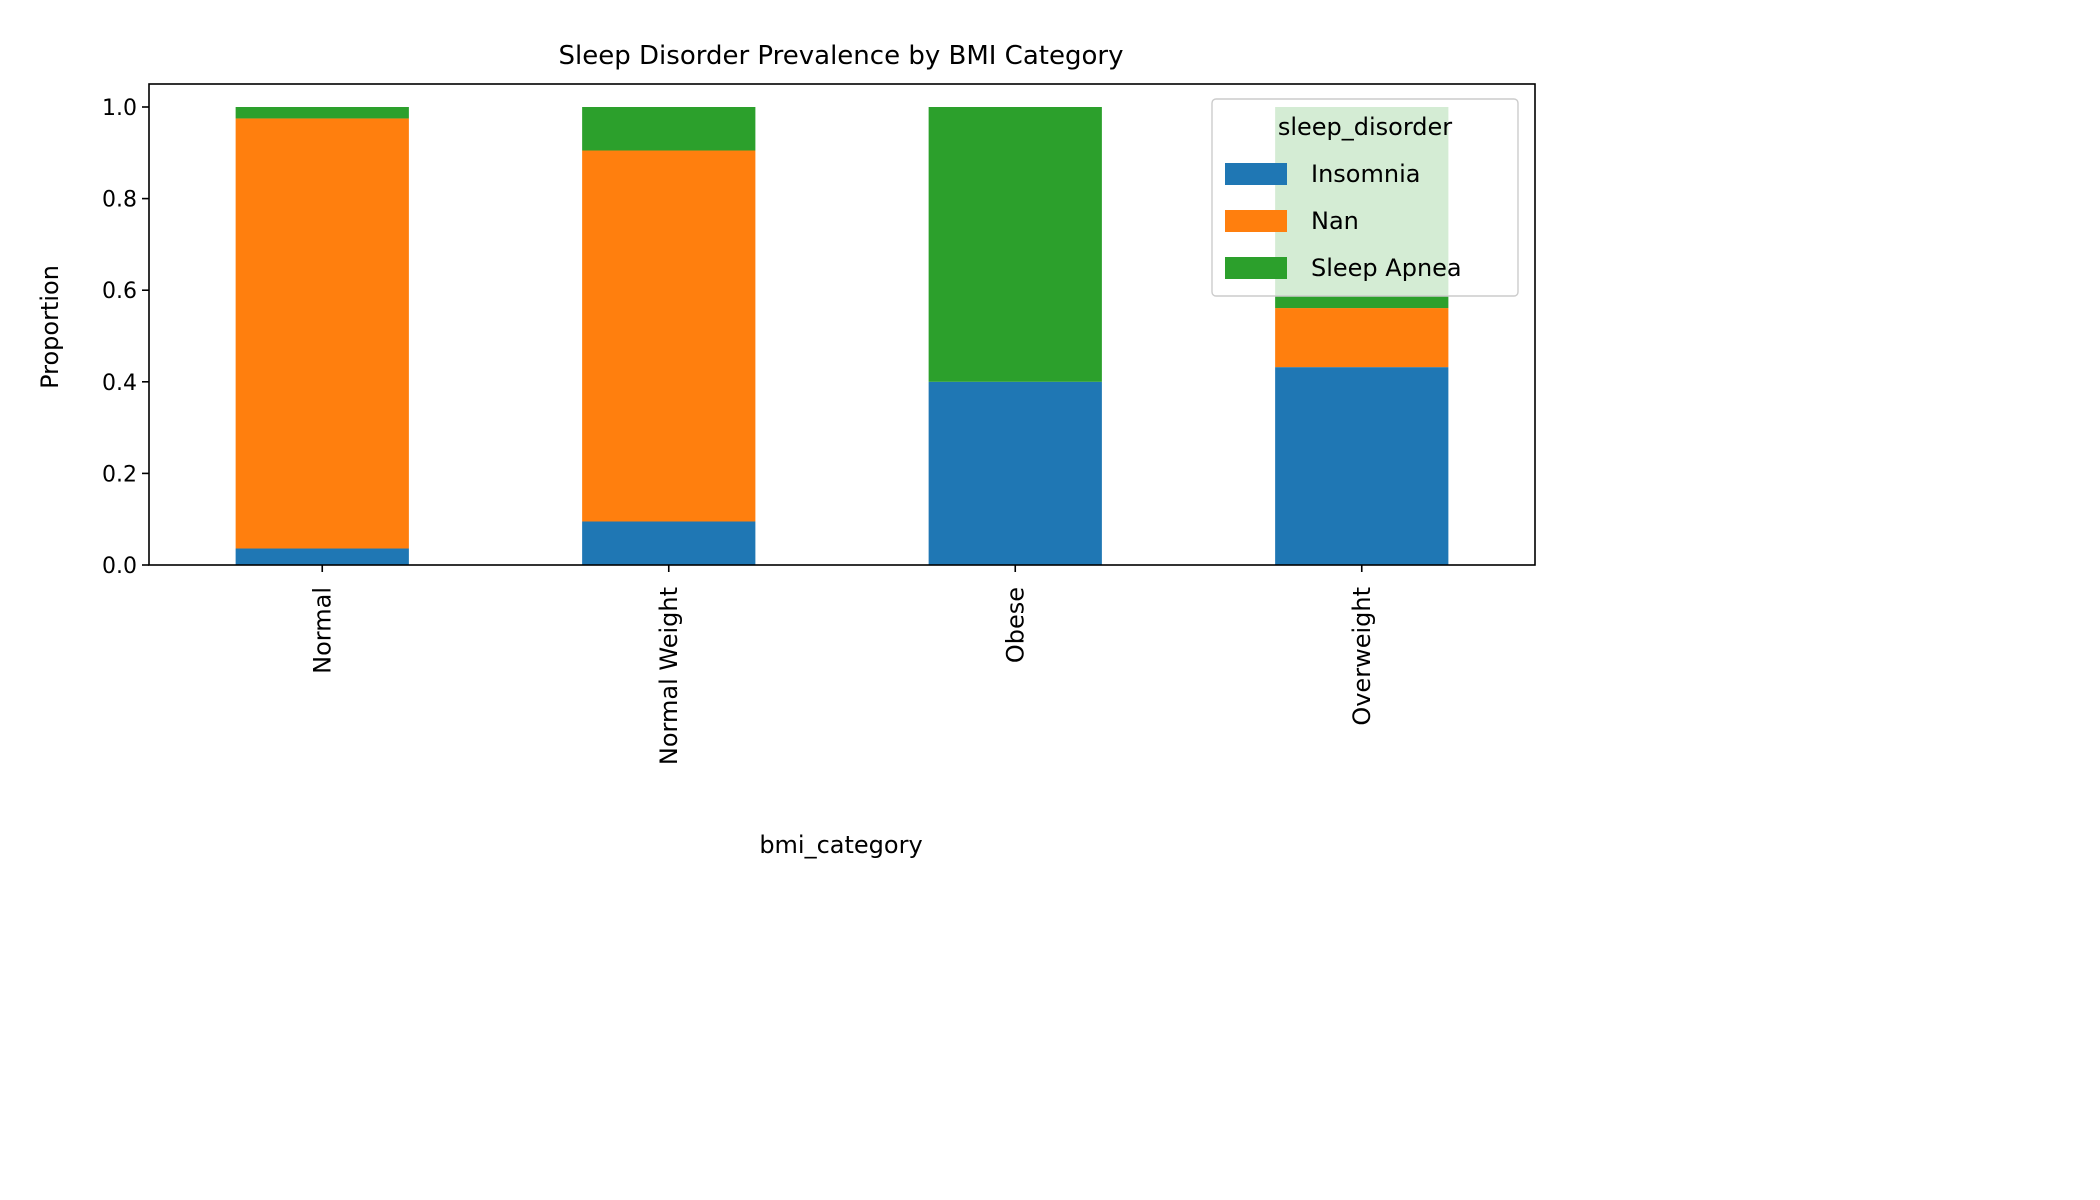 The image size is (2100, 1200). Describe the element at coordinates (669, 129) in the screenshot. I see `bar-normal-weight-sleep-apnea` at that location.